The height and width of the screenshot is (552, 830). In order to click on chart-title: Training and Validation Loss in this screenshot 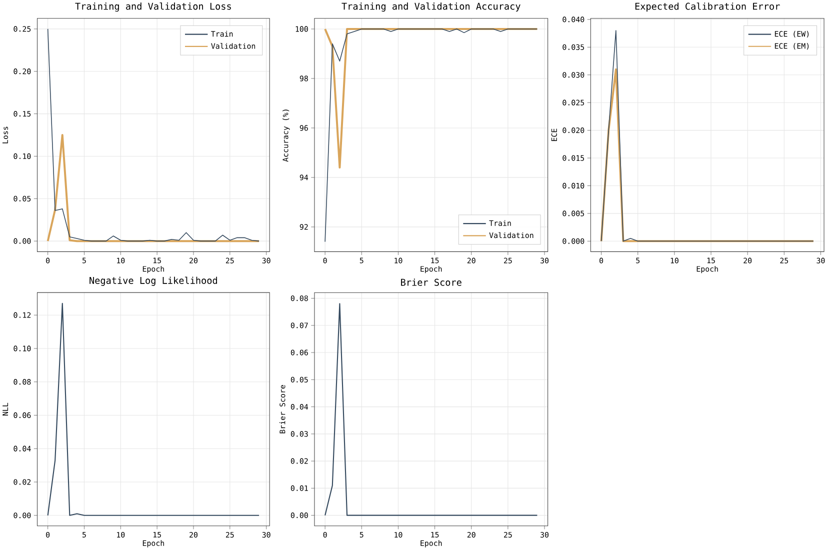, I will do `click(153, 7)`.